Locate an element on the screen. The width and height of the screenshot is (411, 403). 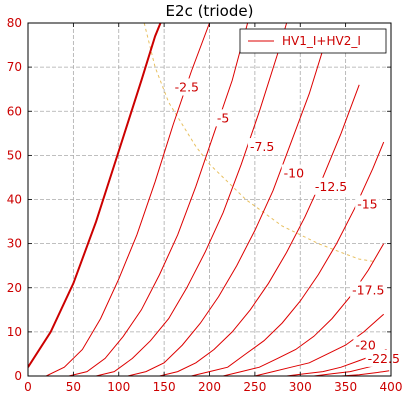
curve-label-group: -15 is located at coordinates (367, 204).